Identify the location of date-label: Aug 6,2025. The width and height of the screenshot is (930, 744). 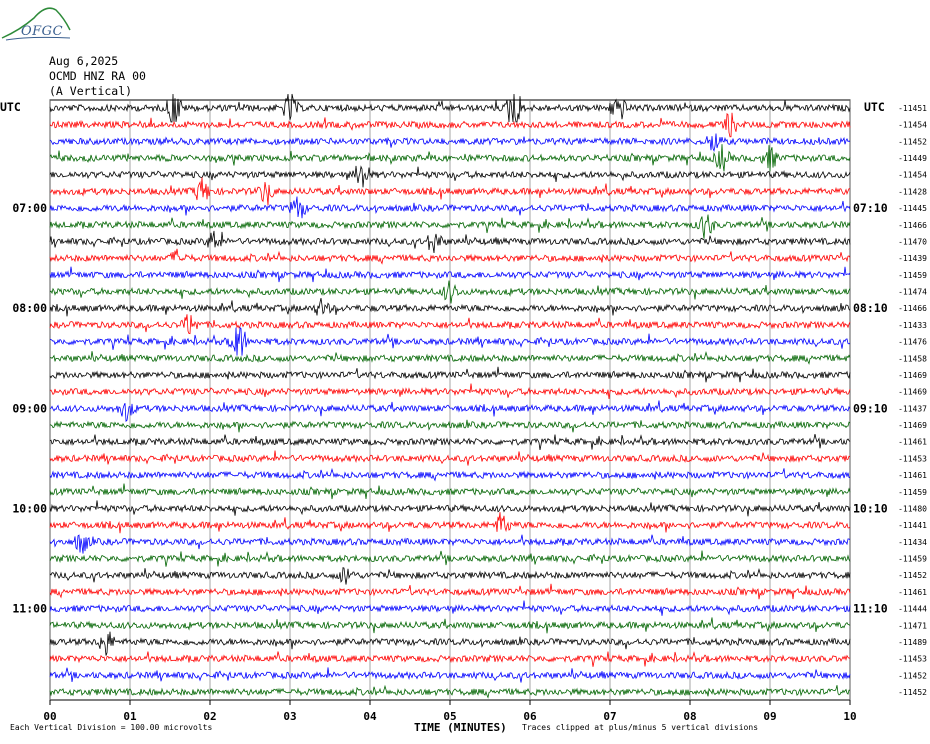
(84, 61).